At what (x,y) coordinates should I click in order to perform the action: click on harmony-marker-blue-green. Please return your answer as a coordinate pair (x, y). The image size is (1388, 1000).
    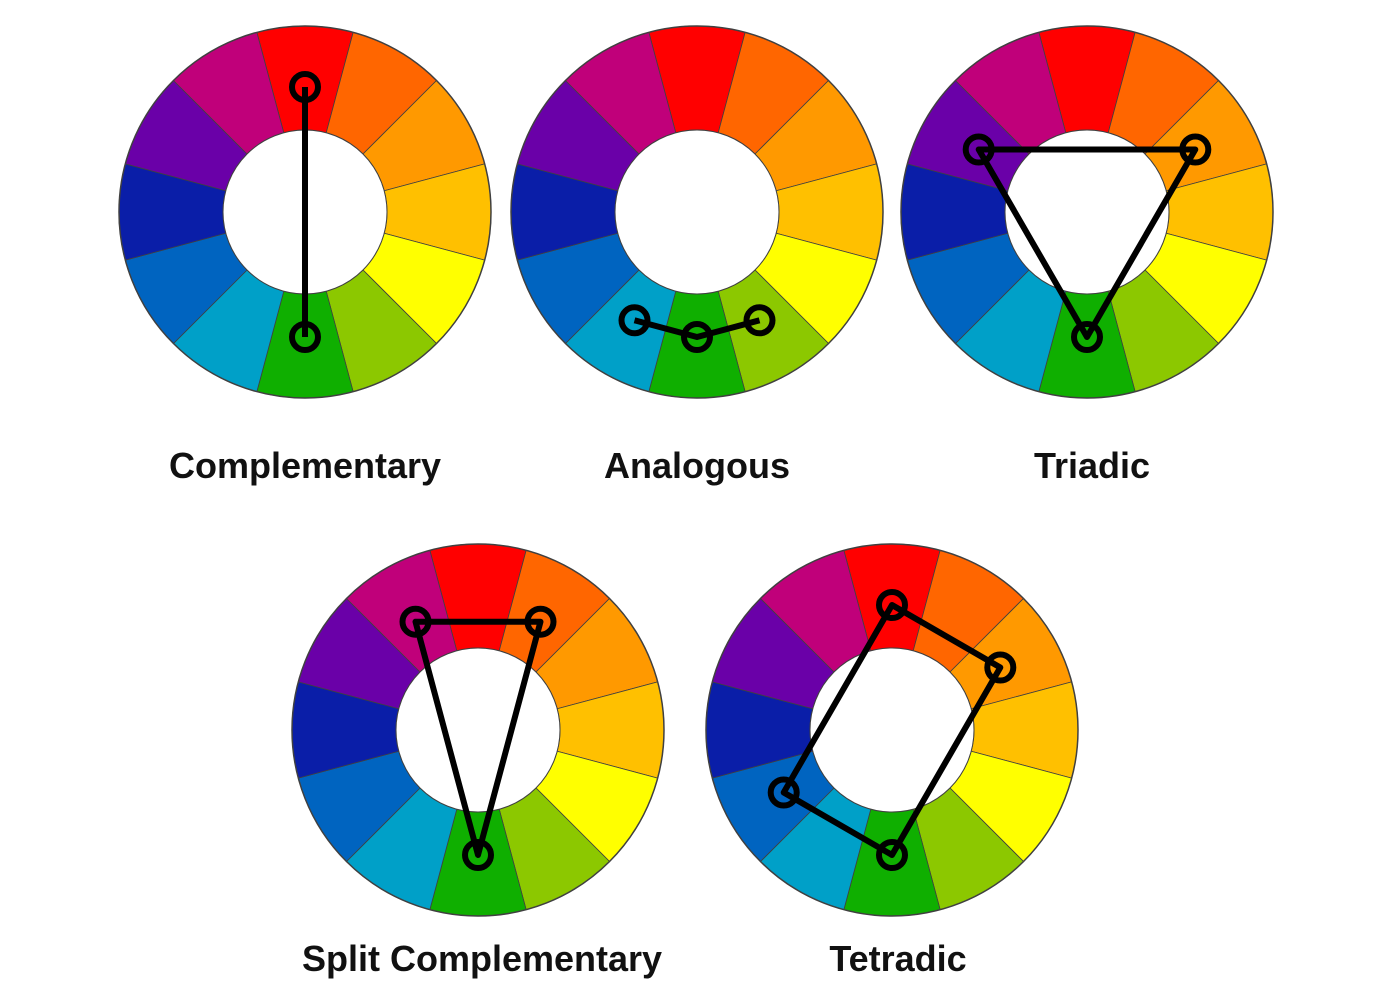
    Looking at the image, I should click on (634, 320).